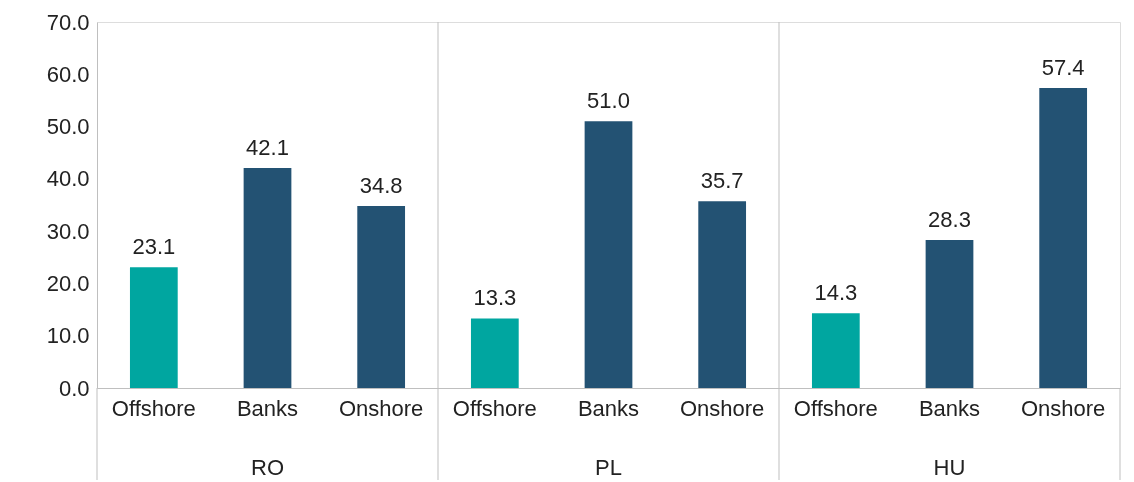  Describe the element at coordinates (381, 186) in the screenshot. I see `data-label: 34.8` at that location.